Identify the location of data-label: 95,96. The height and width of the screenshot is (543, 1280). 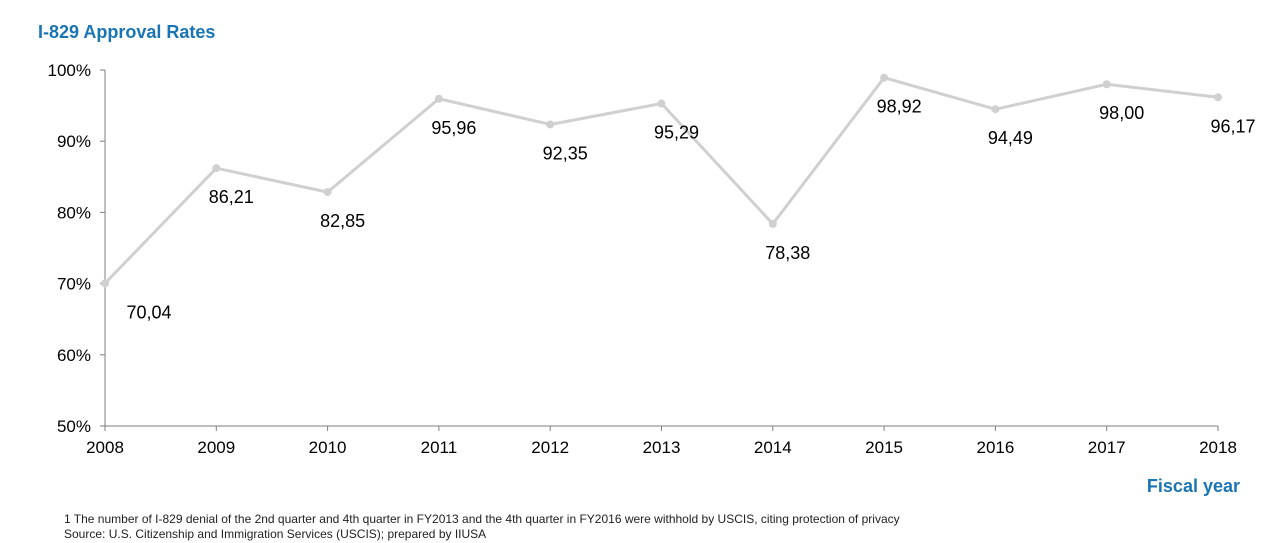
(453, 128).